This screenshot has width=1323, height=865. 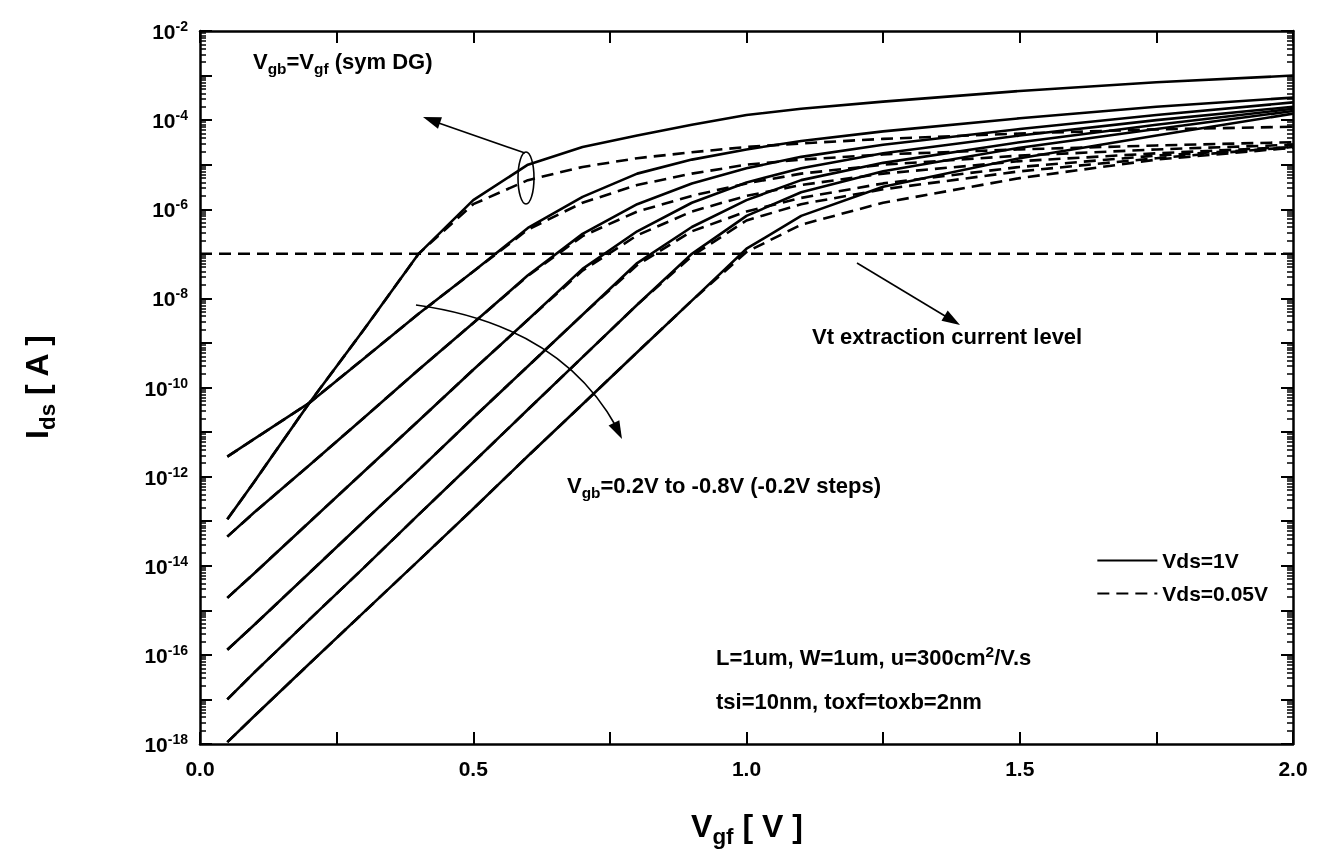 I want to click on y-tick-label: 10$^{-18}$, so click(x=166, y=744).